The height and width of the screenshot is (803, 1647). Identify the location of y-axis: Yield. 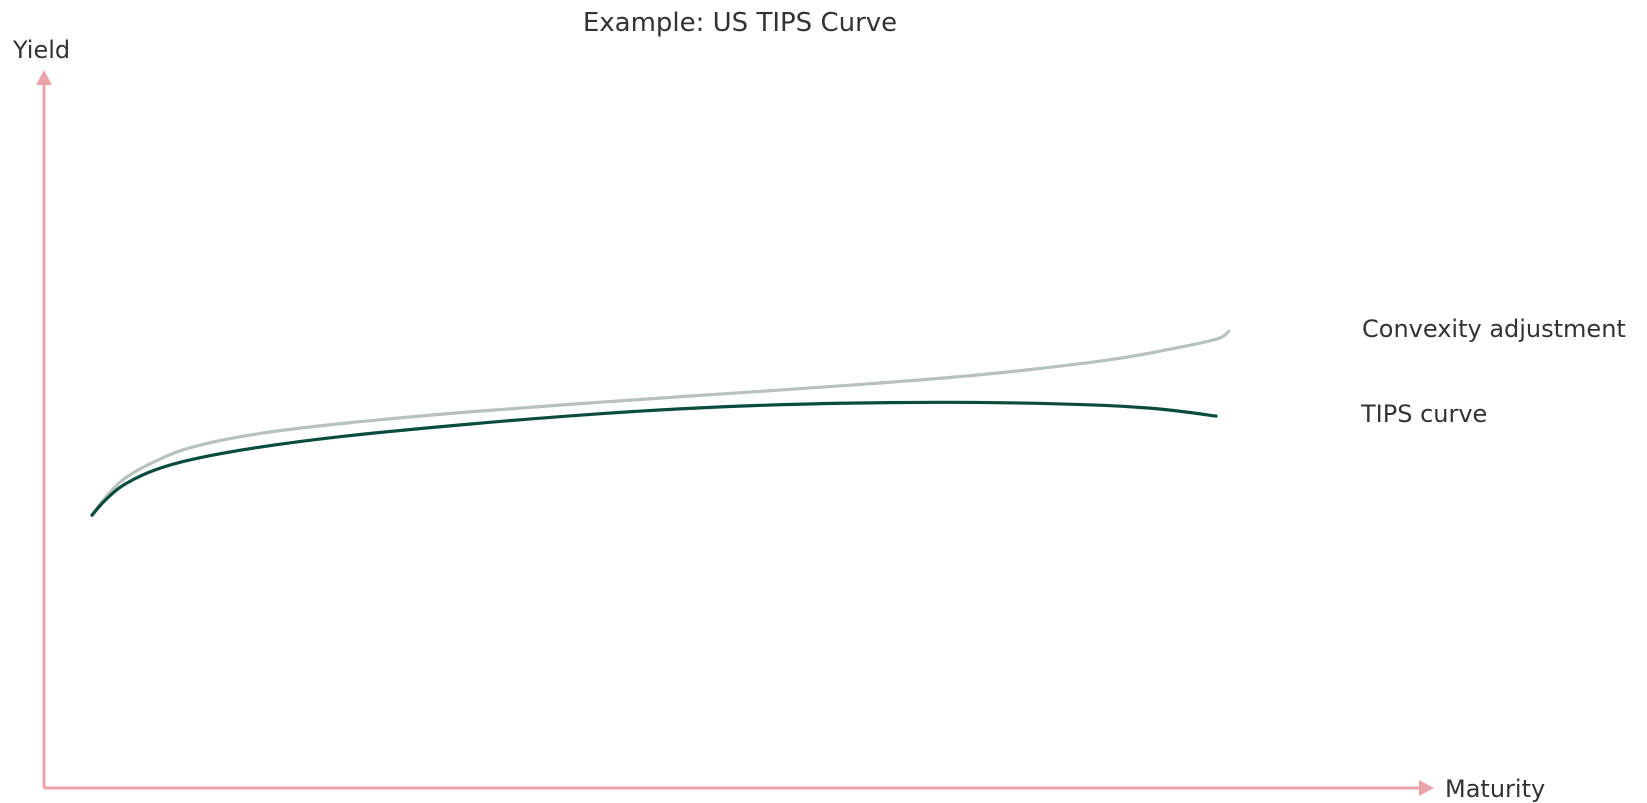
(41, 412).